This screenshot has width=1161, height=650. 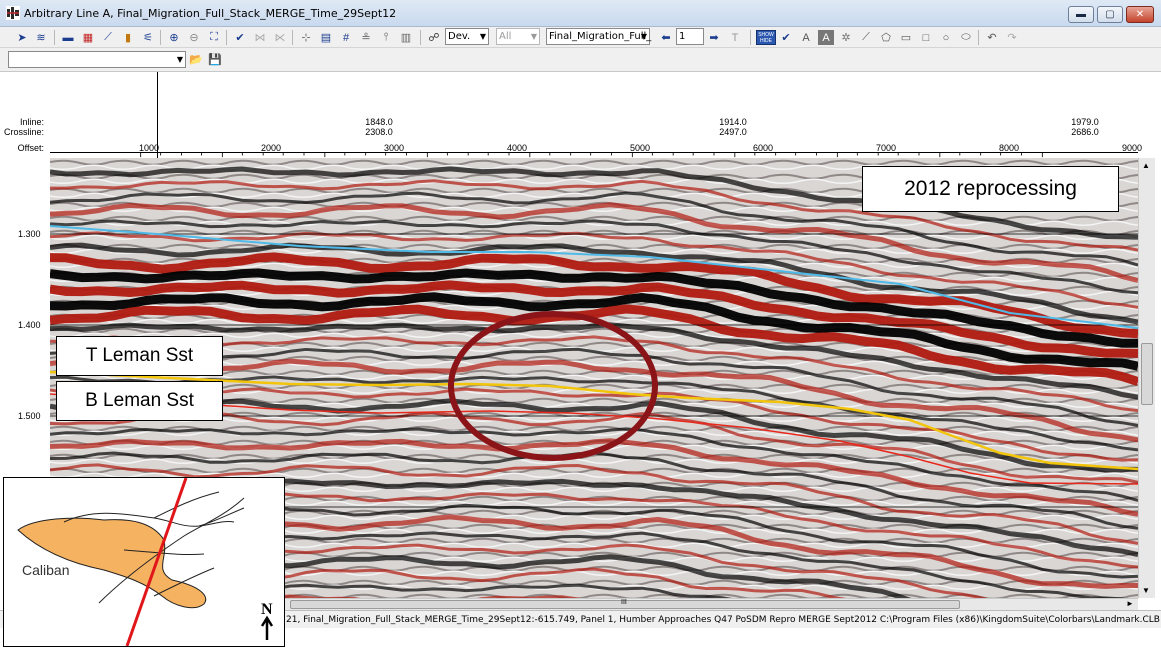 What do you see at coordinates (267, 609) in the screenshot?
I see `north-label: N` at bounding box center [267, 609].